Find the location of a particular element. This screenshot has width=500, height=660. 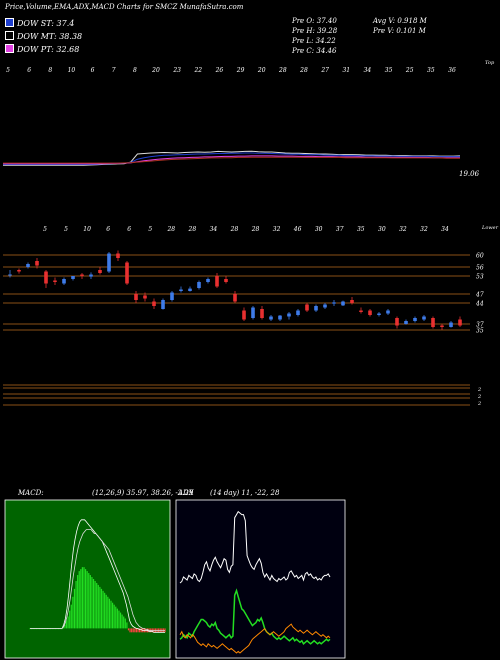

legend-dow-st: DOW ST: 37.4 is located at coordinates (39, 23).